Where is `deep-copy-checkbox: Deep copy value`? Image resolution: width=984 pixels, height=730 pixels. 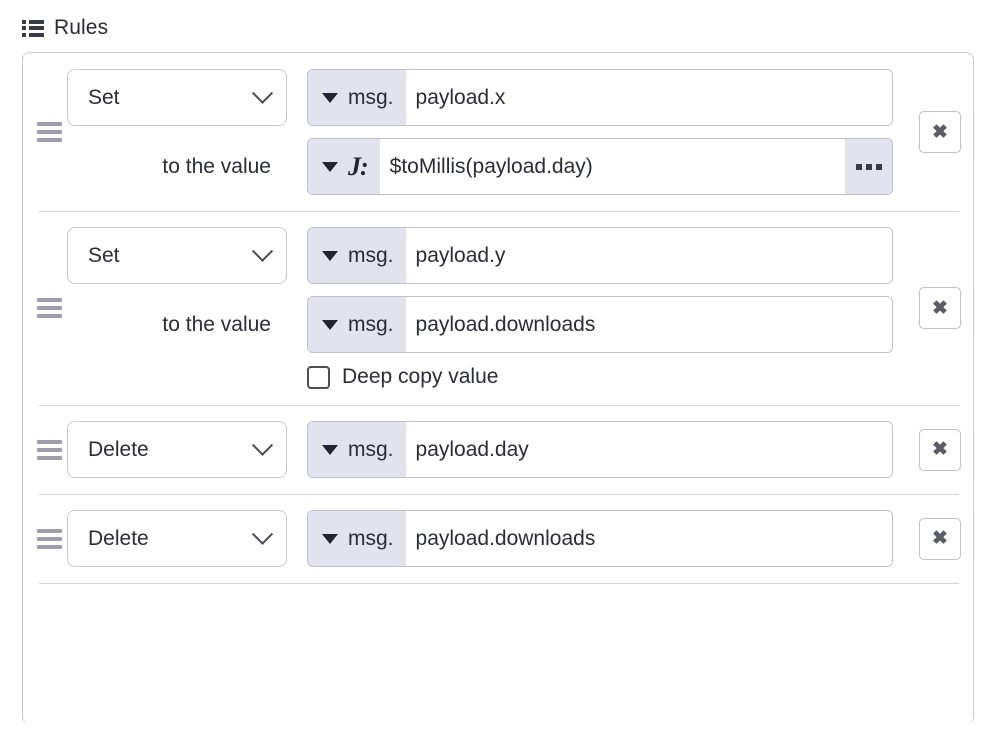
deep-copy-checkbox: Deep copy value is located at coordinates (607, 377).